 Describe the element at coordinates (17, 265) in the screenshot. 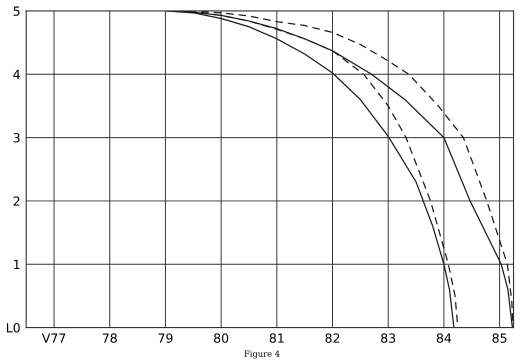

I see `y-tick-label: 1` at that location.